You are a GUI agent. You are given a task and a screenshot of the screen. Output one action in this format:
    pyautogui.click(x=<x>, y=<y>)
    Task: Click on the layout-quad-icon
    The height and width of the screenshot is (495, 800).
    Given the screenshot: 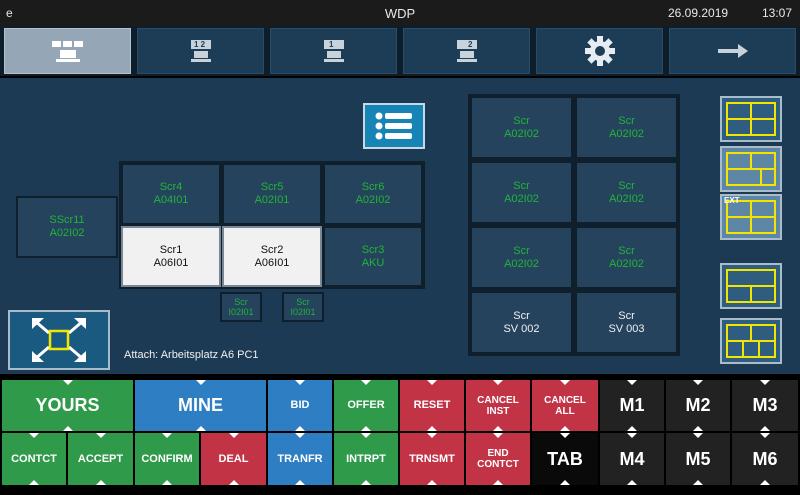 What is the action you would take?
    pyautogui.click(x=751, y=119)
    